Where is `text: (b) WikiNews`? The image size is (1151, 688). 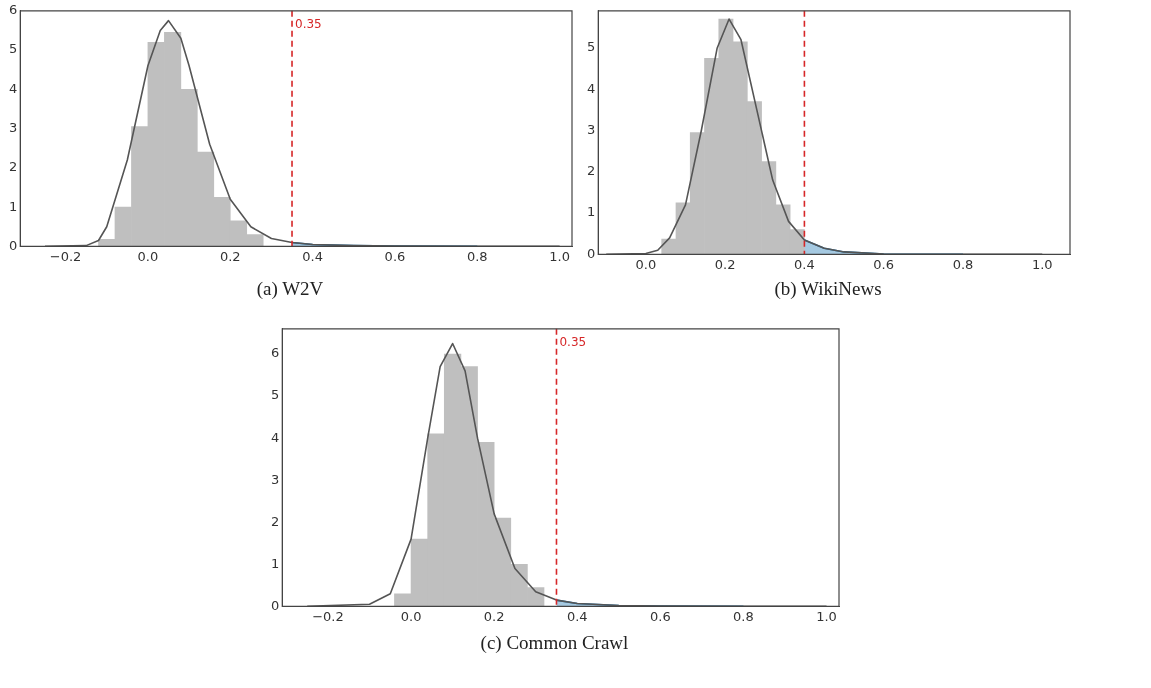
text: (b) WikiNews is located at coordinates (828, 289).